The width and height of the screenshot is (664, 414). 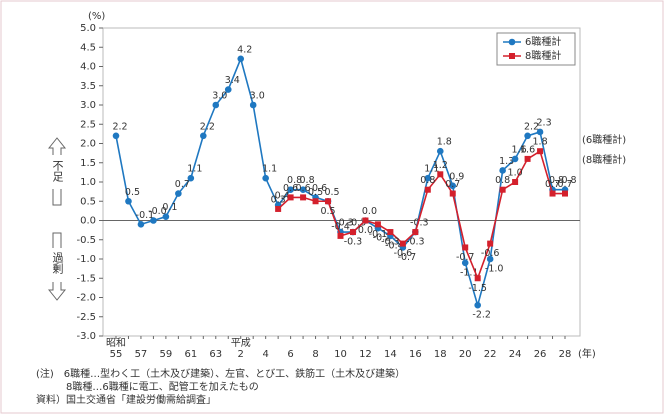 What do you see at coordinates (220, 373) in the screenshot?
I see `note: (注) 6職種…型わく工（土木及び建築）、左官、とび工、鉄筋工（土木及び建築）` at bounding box center [220, 373].